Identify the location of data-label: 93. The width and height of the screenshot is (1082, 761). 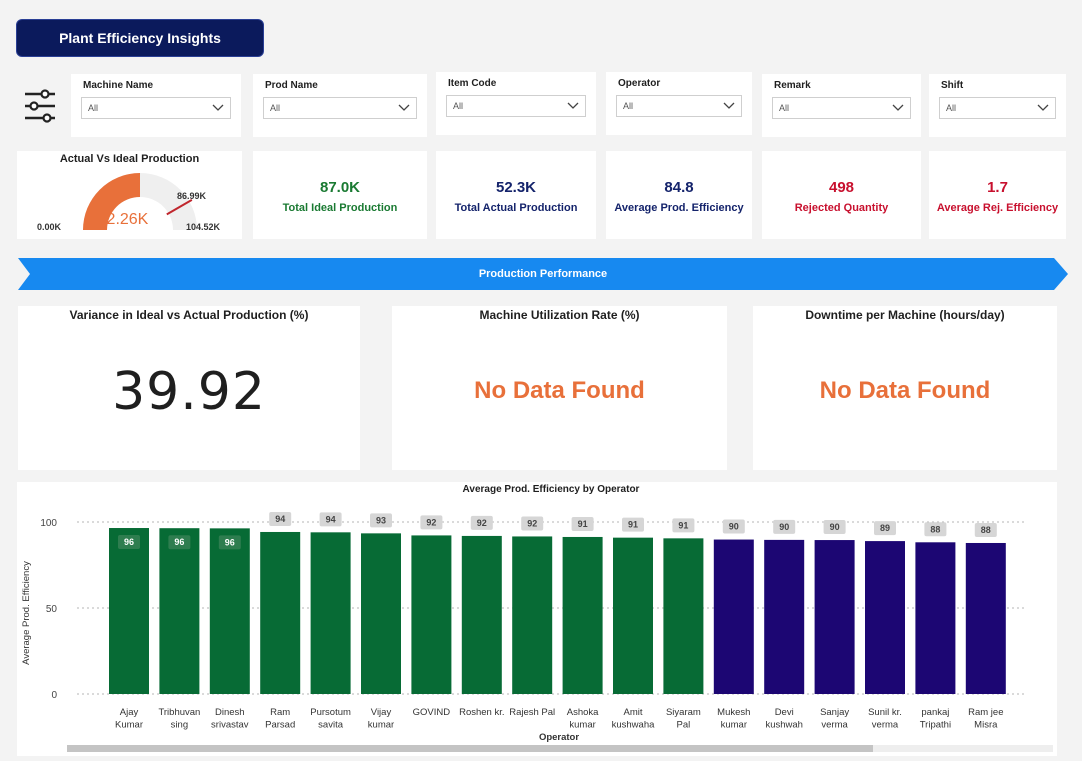
(381, 520).